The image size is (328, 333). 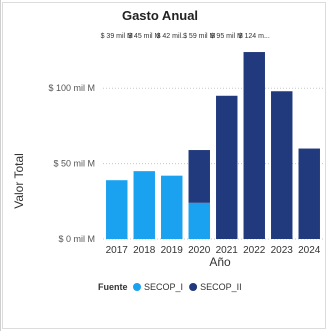 I want to click on x-tick-label: 2021, so click(x=227, y=250).